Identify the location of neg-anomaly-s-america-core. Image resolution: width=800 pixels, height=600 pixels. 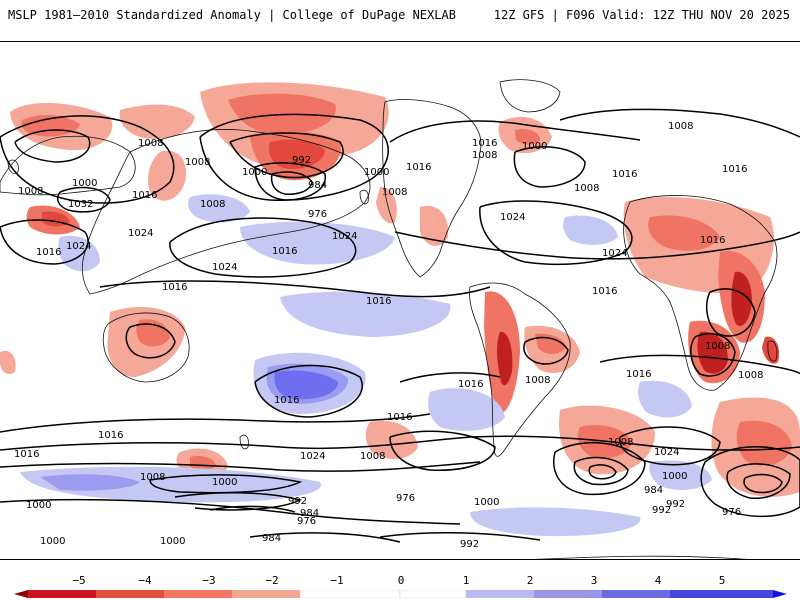
(505, 358).